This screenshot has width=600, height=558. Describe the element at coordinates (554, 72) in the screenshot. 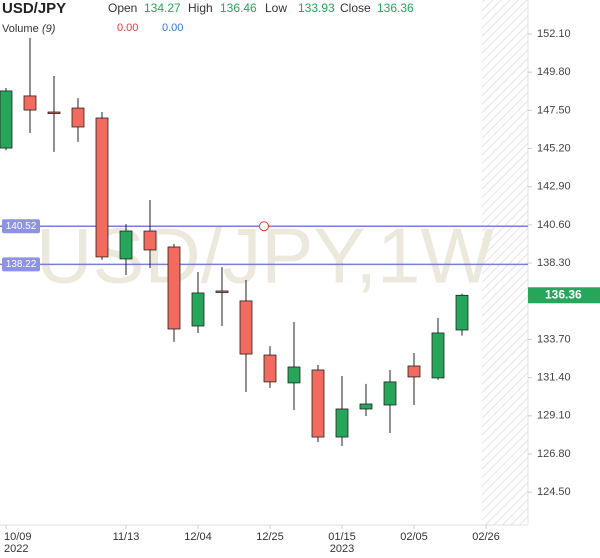

I see `y-tick-label: 149.80` at that location.